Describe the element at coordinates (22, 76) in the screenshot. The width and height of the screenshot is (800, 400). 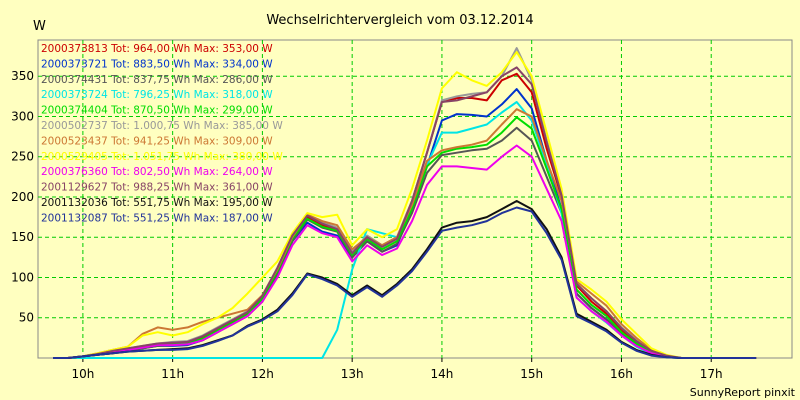
I see `y-tick-label: 350` at that location.